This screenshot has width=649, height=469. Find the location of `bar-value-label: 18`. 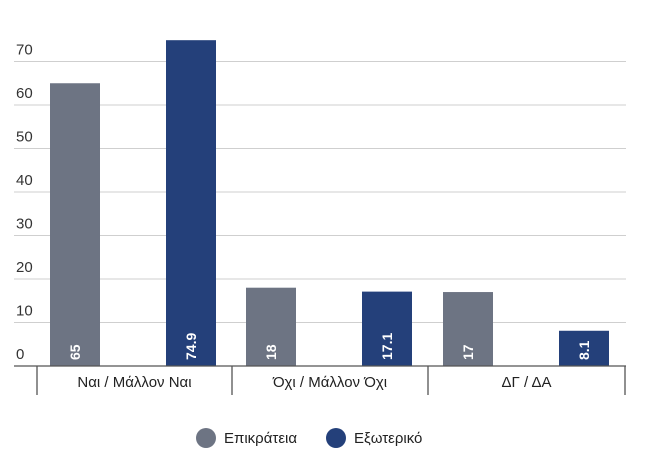

bar-value-label: 18 is located at coordinates (271, 352).